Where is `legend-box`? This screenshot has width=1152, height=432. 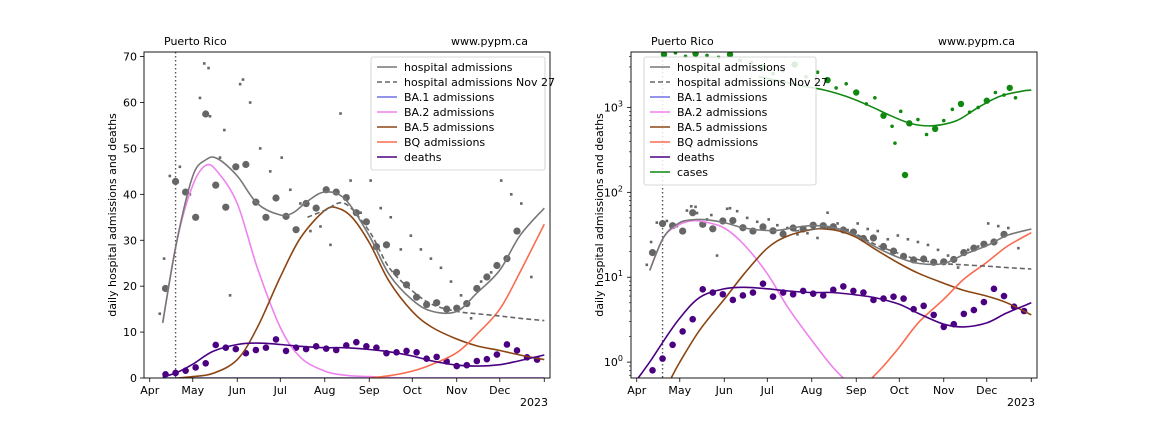 legend-box is located at coordinates (730, 121).